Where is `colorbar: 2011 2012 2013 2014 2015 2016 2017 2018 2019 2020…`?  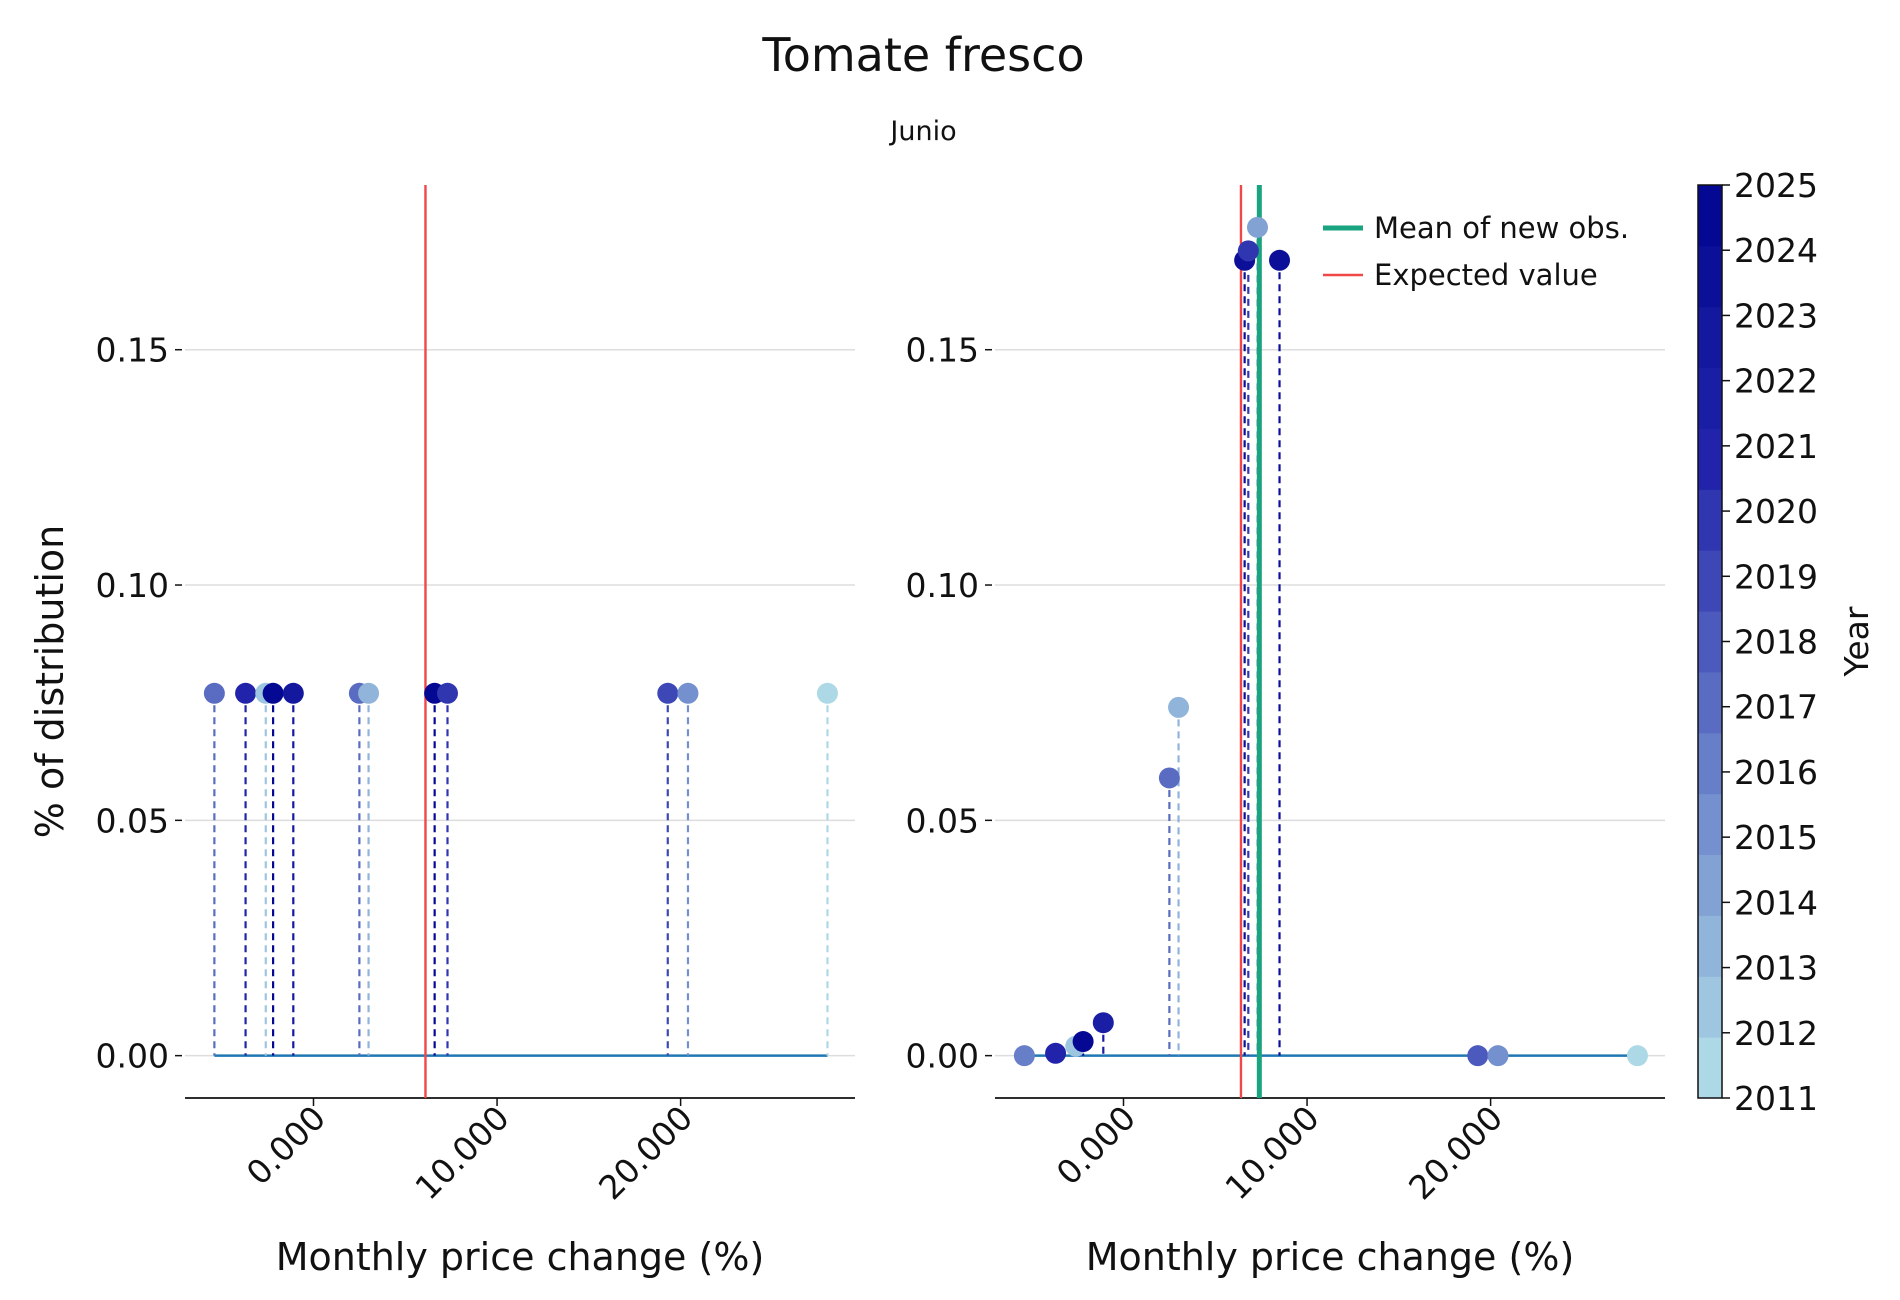
colorbar: 2011 2012 2013 2014 2015 2016 2017 2018 2019 2020… is located at coordinates (1786, 642).